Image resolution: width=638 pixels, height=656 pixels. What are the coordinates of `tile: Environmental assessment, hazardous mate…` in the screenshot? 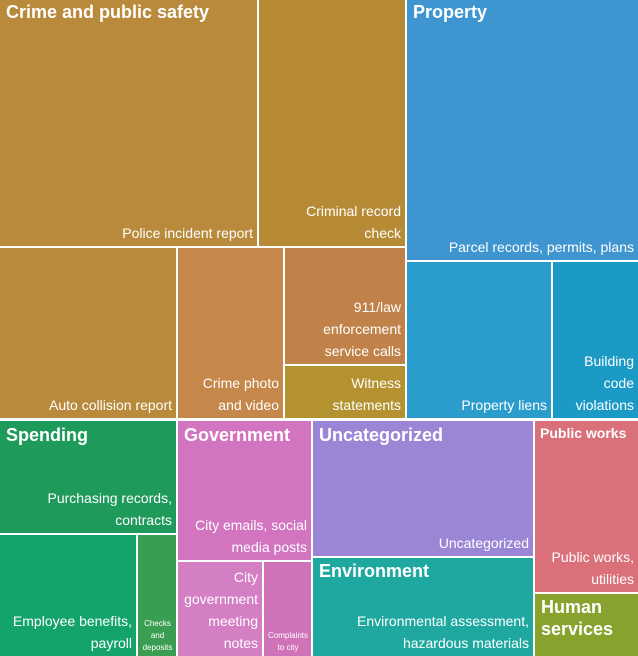 It's located at (423, 607).